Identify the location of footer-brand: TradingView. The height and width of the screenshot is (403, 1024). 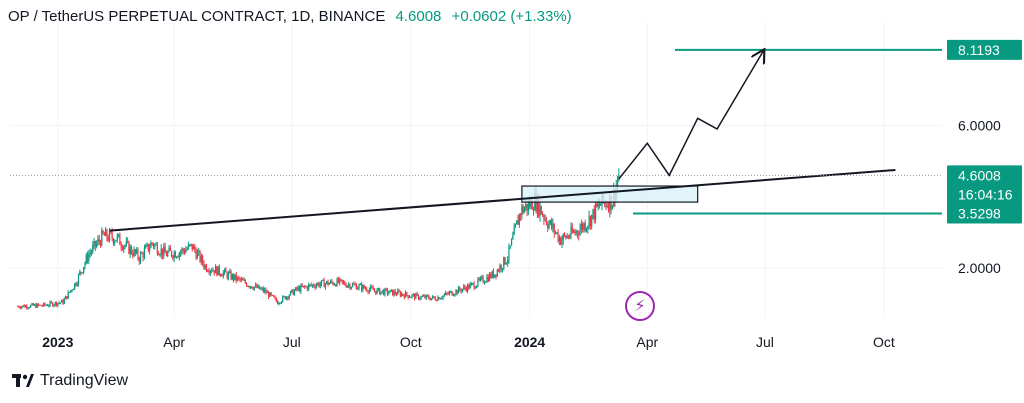
(70, 381).